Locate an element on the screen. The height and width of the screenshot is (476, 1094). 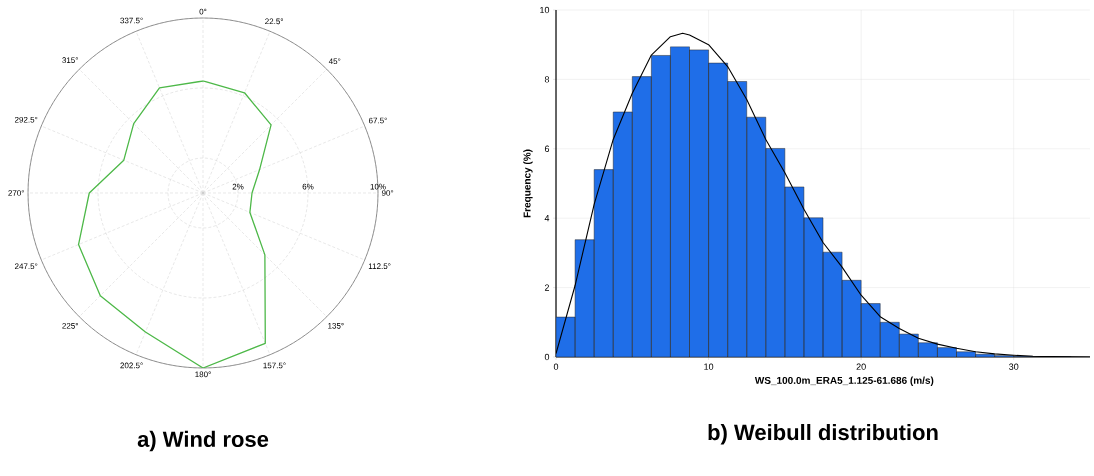
spoke-label: 22.5° is located at coordinates (274, 21).